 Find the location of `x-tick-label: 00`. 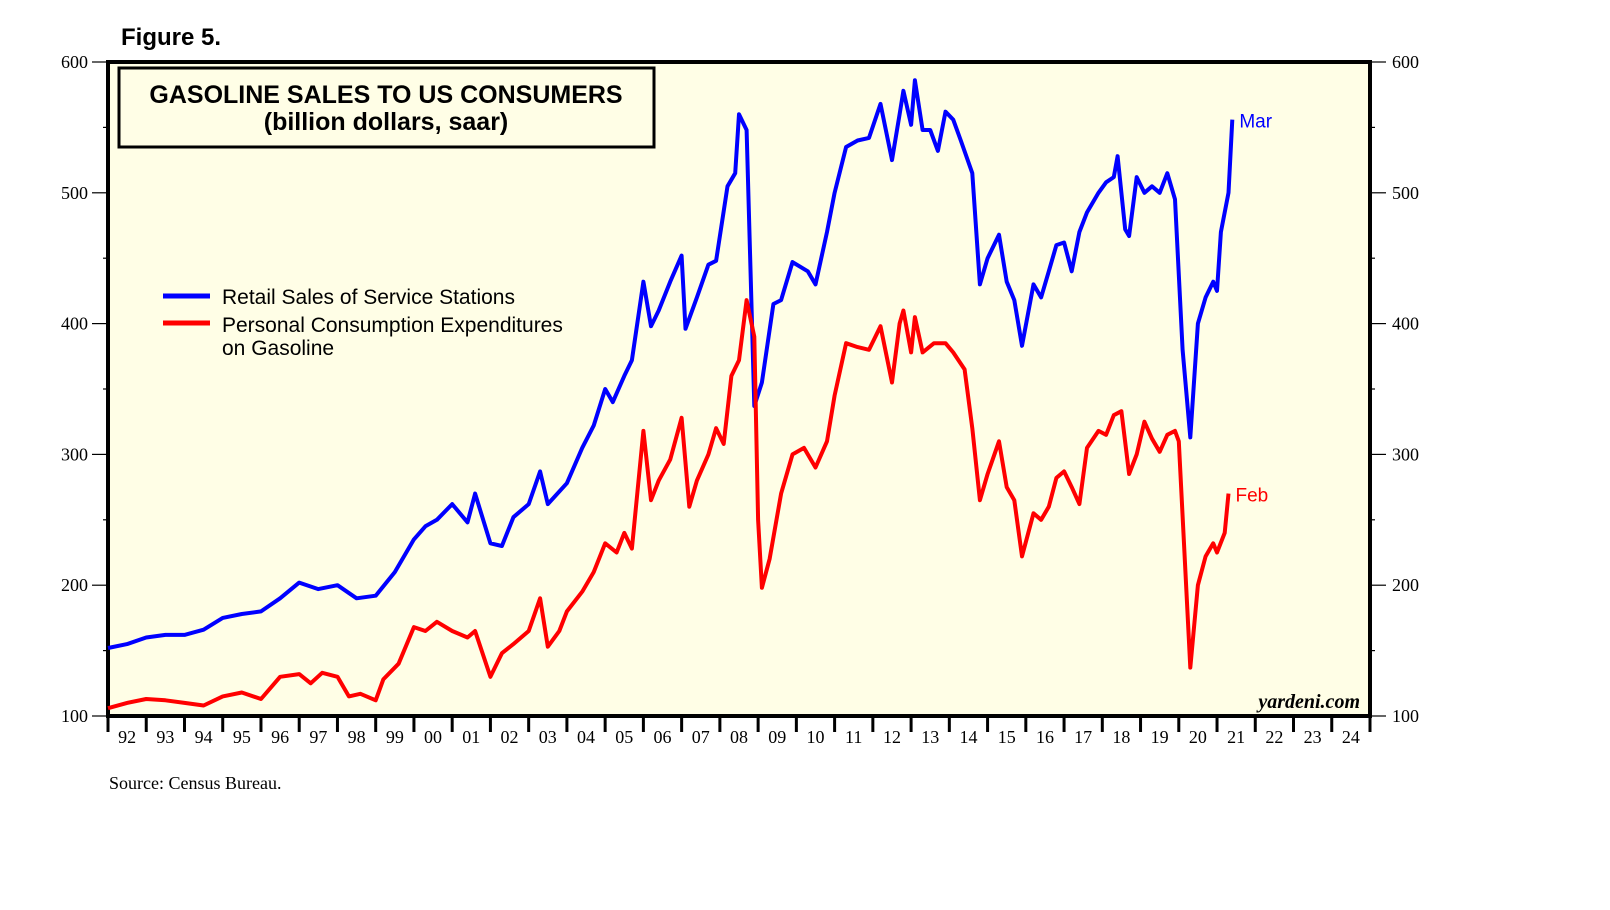

x-tick-label: 00 is located at coordinates (433, 737).